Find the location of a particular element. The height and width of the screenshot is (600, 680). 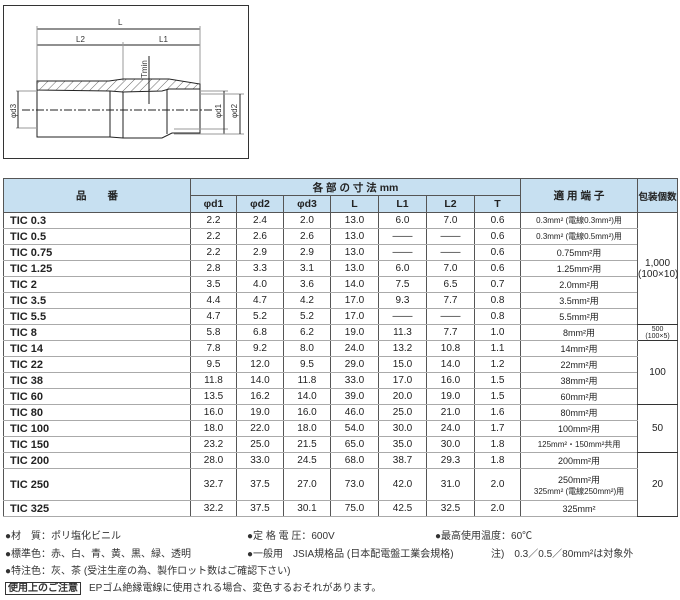

table-row: TIC 5.5 4.7 5.2 5.2 17.0 —— —— 0.8 5.5mm²用 is located at coordinates (340, 316).